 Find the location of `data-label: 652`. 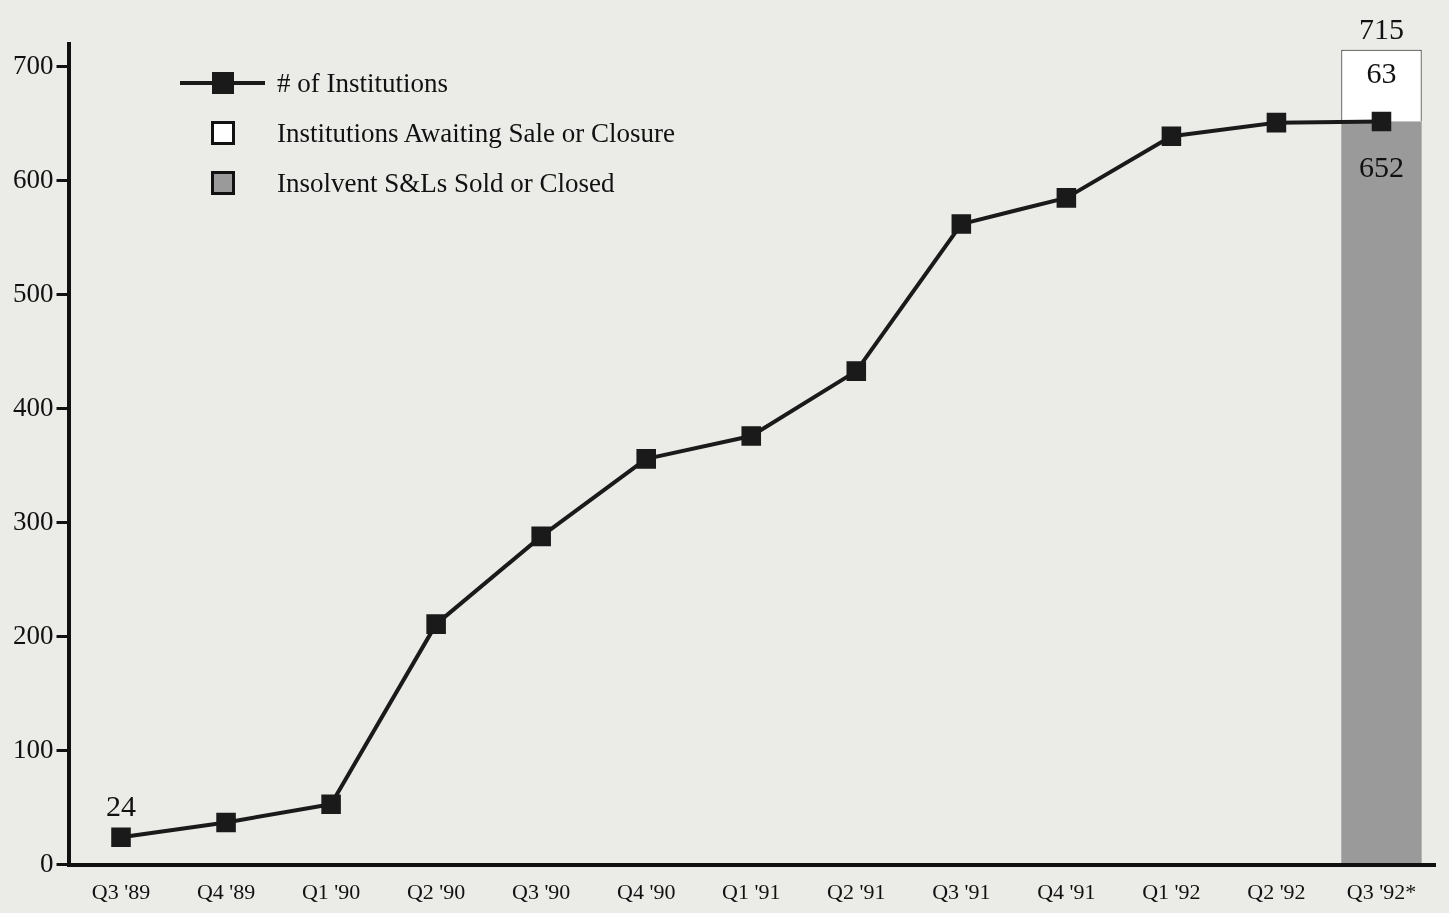

data-label: 652 is located at coordinates (1381, 167).